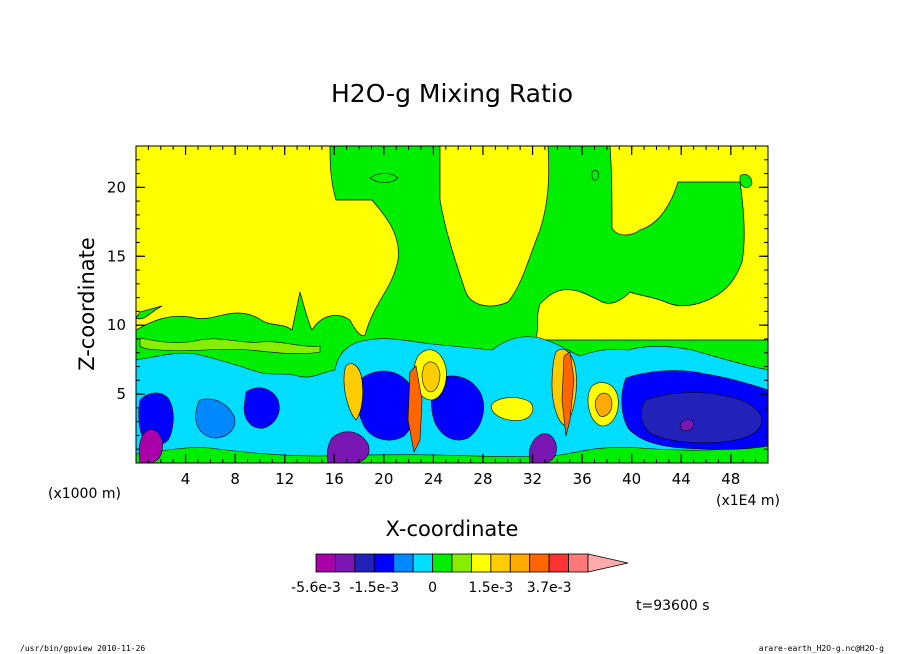 This screenshot has width=904, height=654. What do you see at coordinates (433, 479) in the screenshot?
I see `x-tick-label: 24` at bounding box center [433, 479].